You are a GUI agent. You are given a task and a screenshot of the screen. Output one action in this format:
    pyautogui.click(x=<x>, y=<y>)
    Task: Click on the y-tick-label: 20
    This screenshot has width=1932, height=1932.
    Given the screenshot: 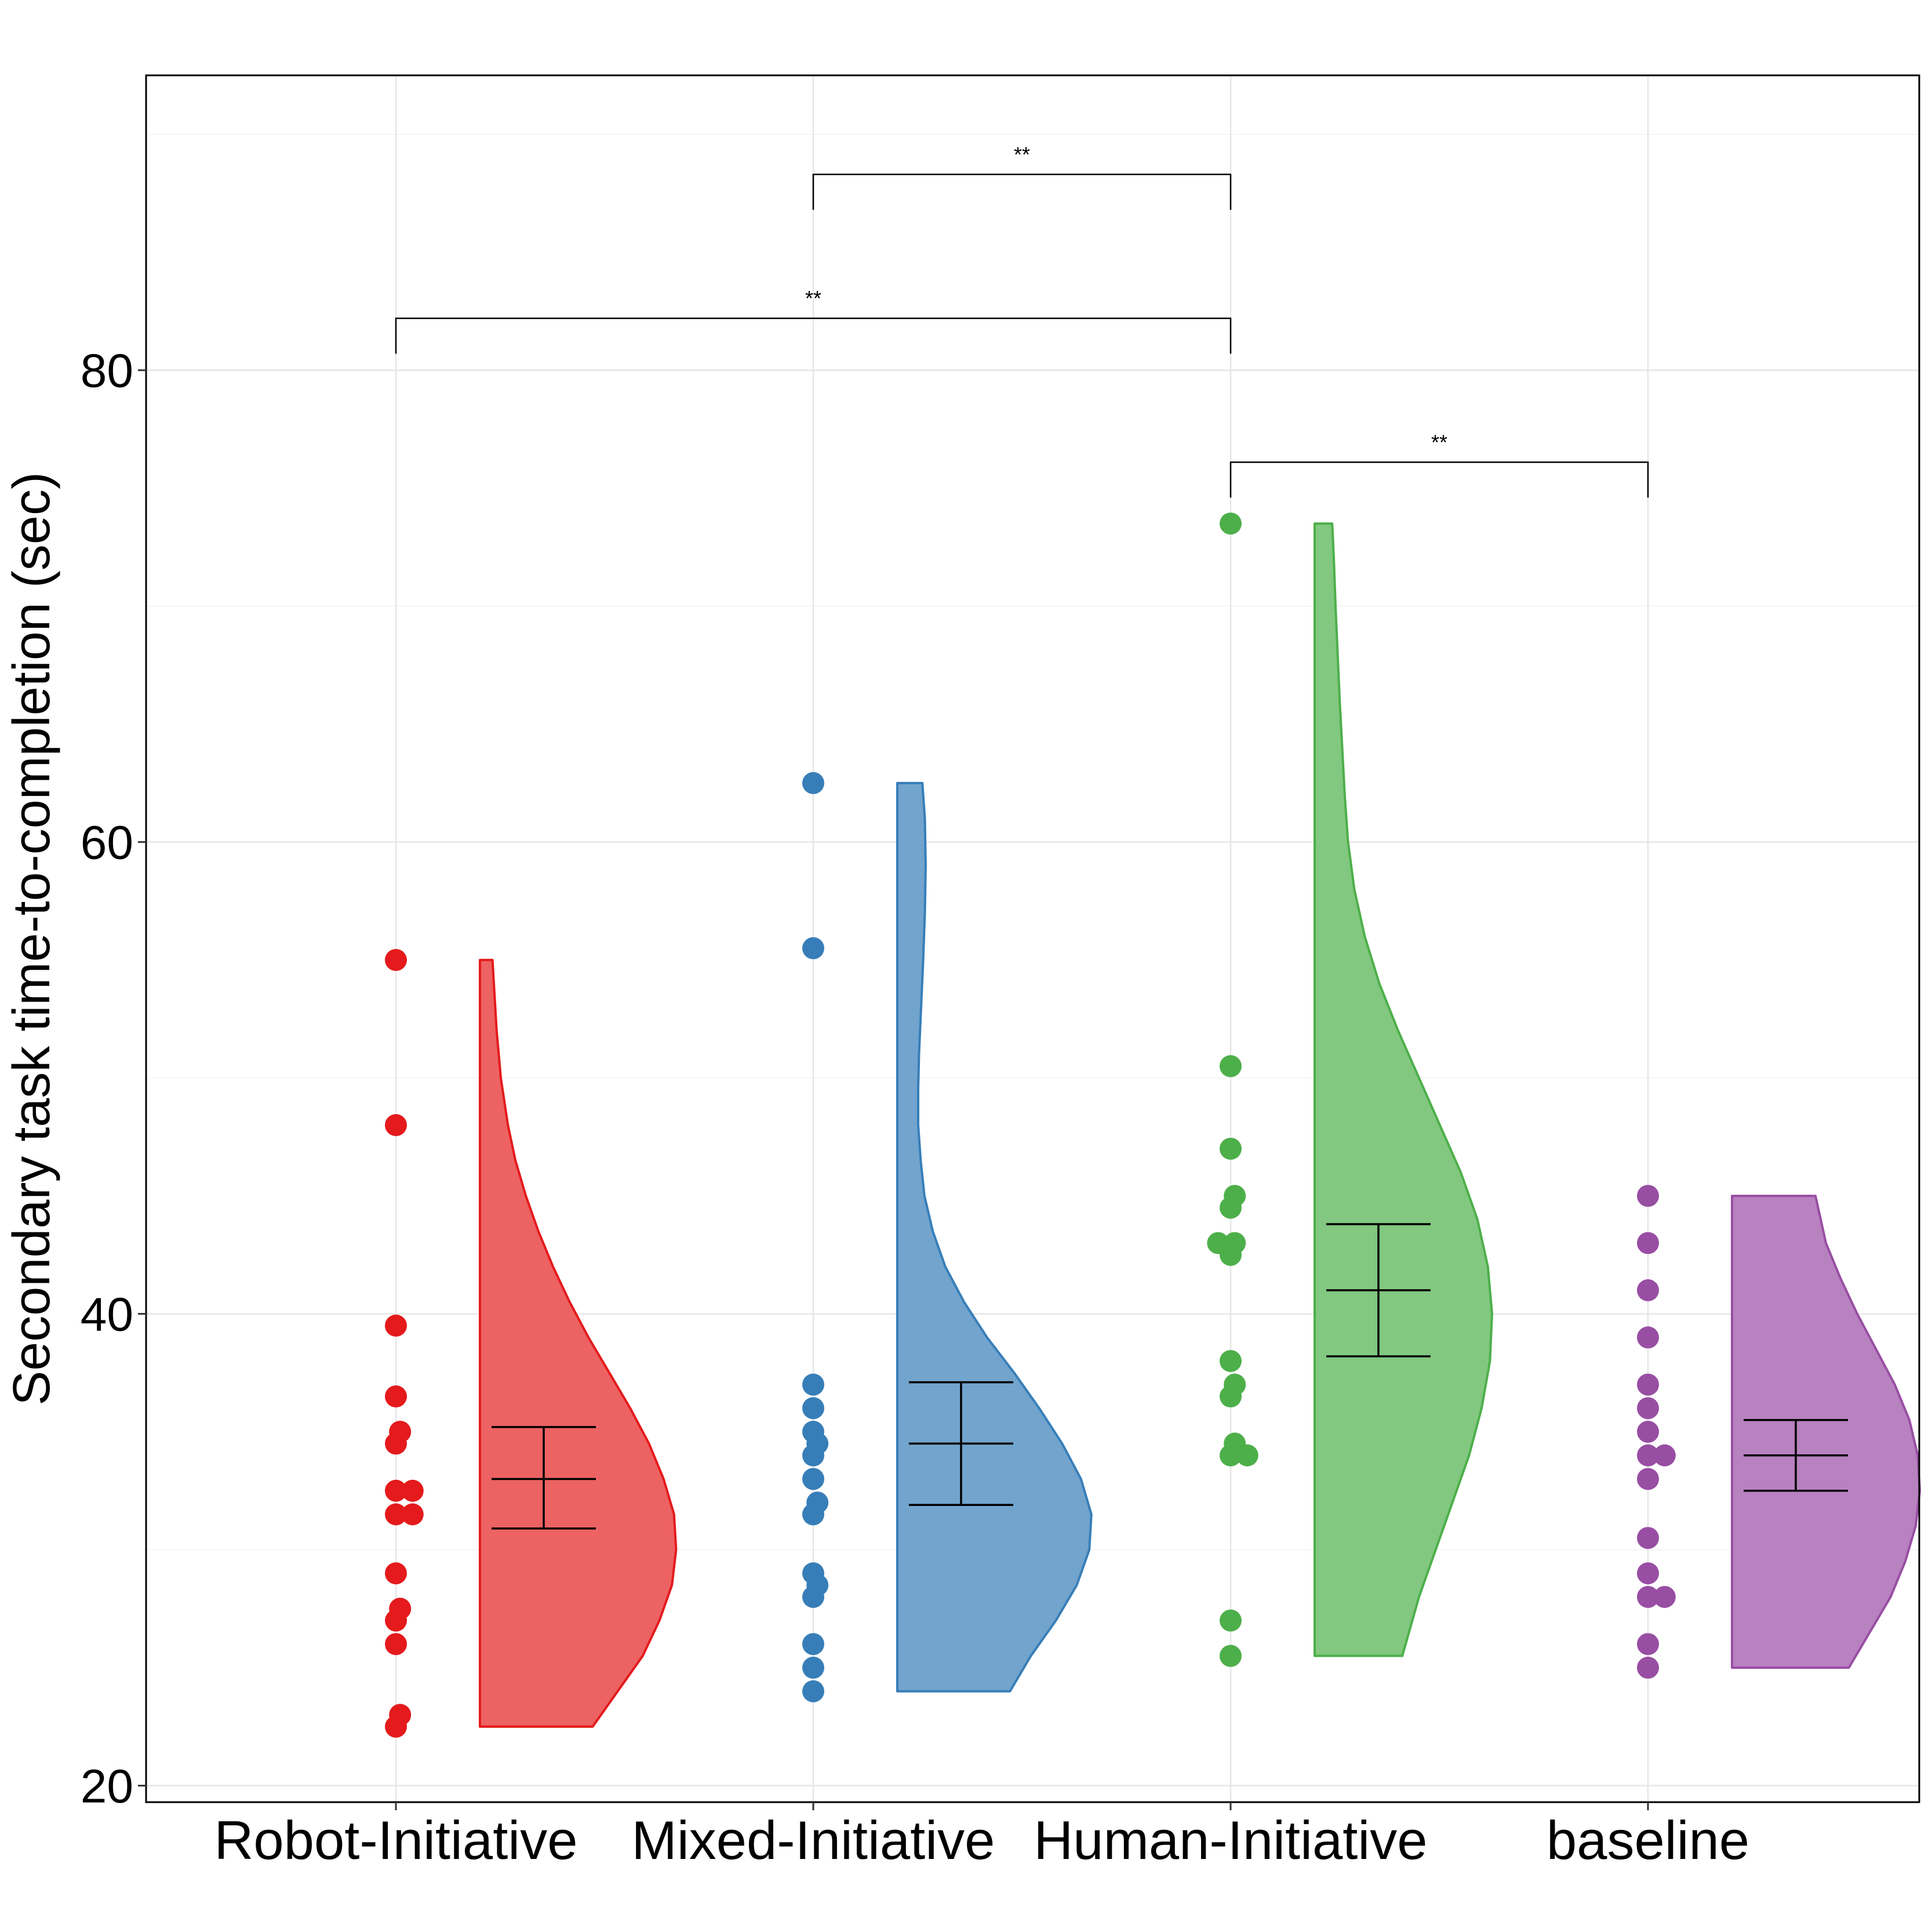 What is the action you would take?
    pyautogui.click(x=107, y=1786)
    